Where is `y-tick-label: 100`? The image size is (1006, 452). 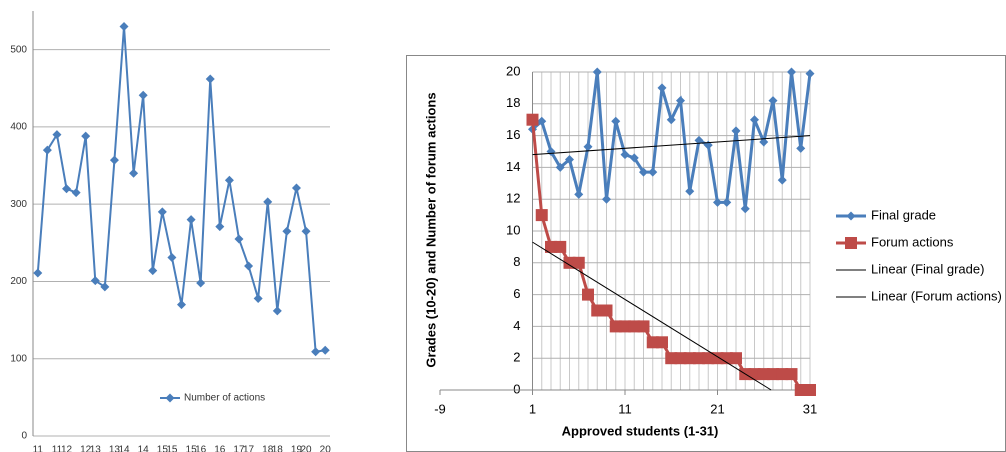 y-tick-label: 100 is located at coordinates (18, 358).